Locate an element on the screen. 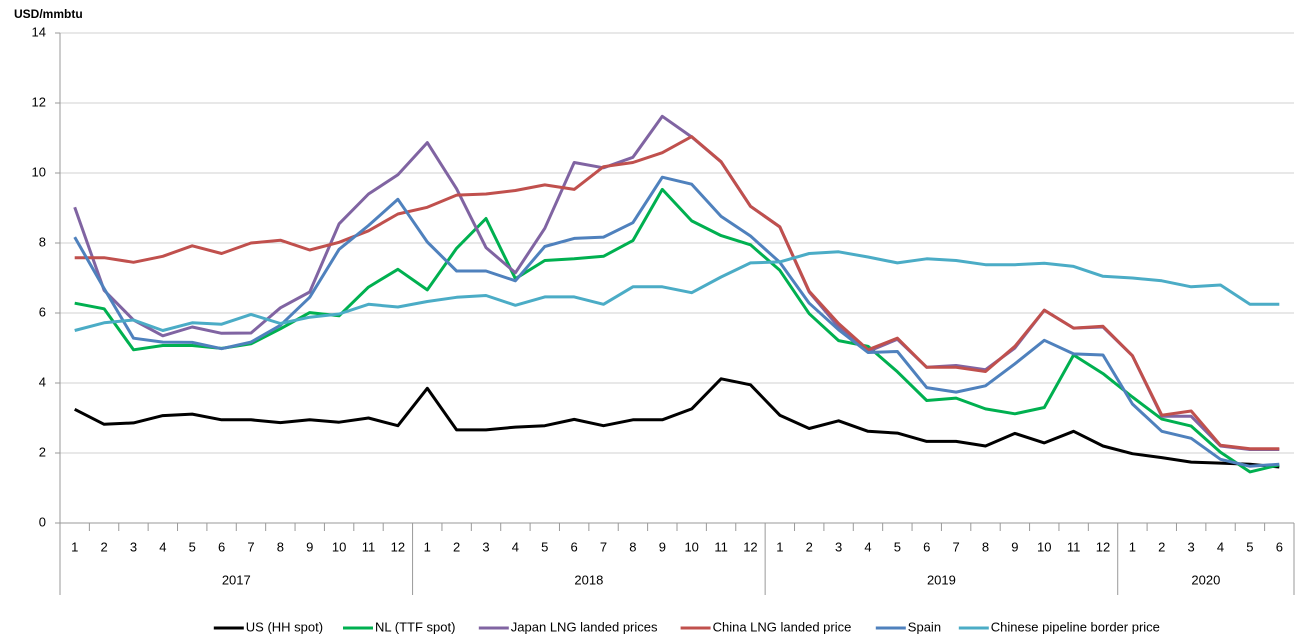 This screenshot has height=641, width=1296. y-tick-label: 0 is located at coordinates (42, 521).